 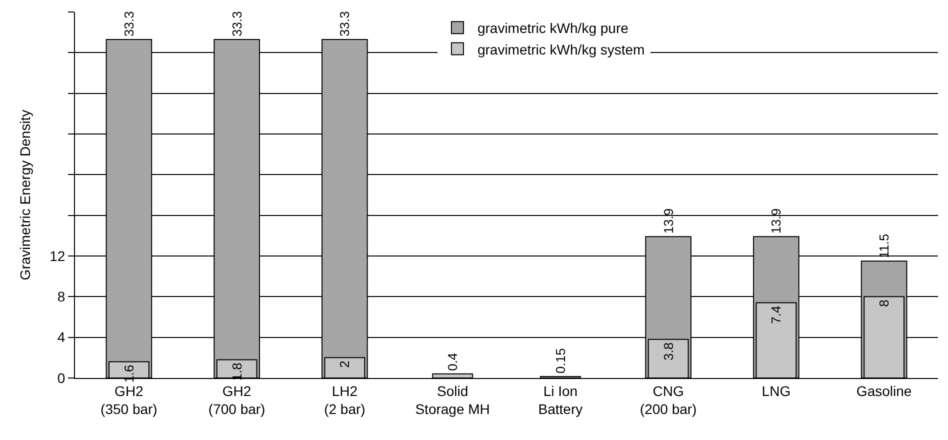 What do you see at coordinates (61, 378) in the screenshot?
I see `y-tick-label: 0` at bounding box center [61, 378].